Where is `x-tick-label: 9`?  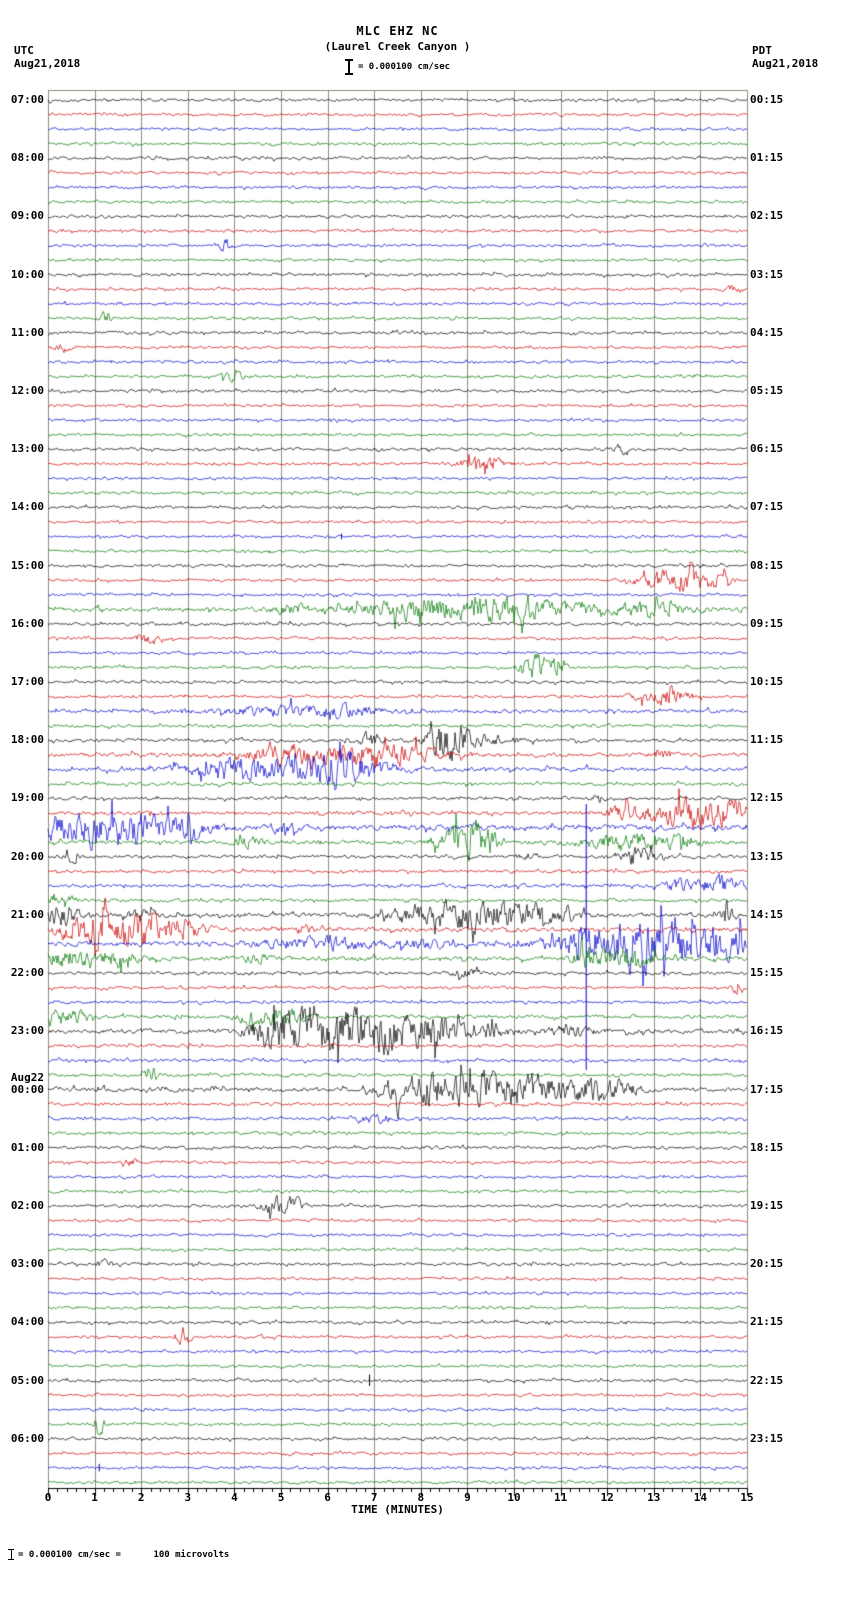
x-tick-label: 9 is located at coordinates (467, 1497).